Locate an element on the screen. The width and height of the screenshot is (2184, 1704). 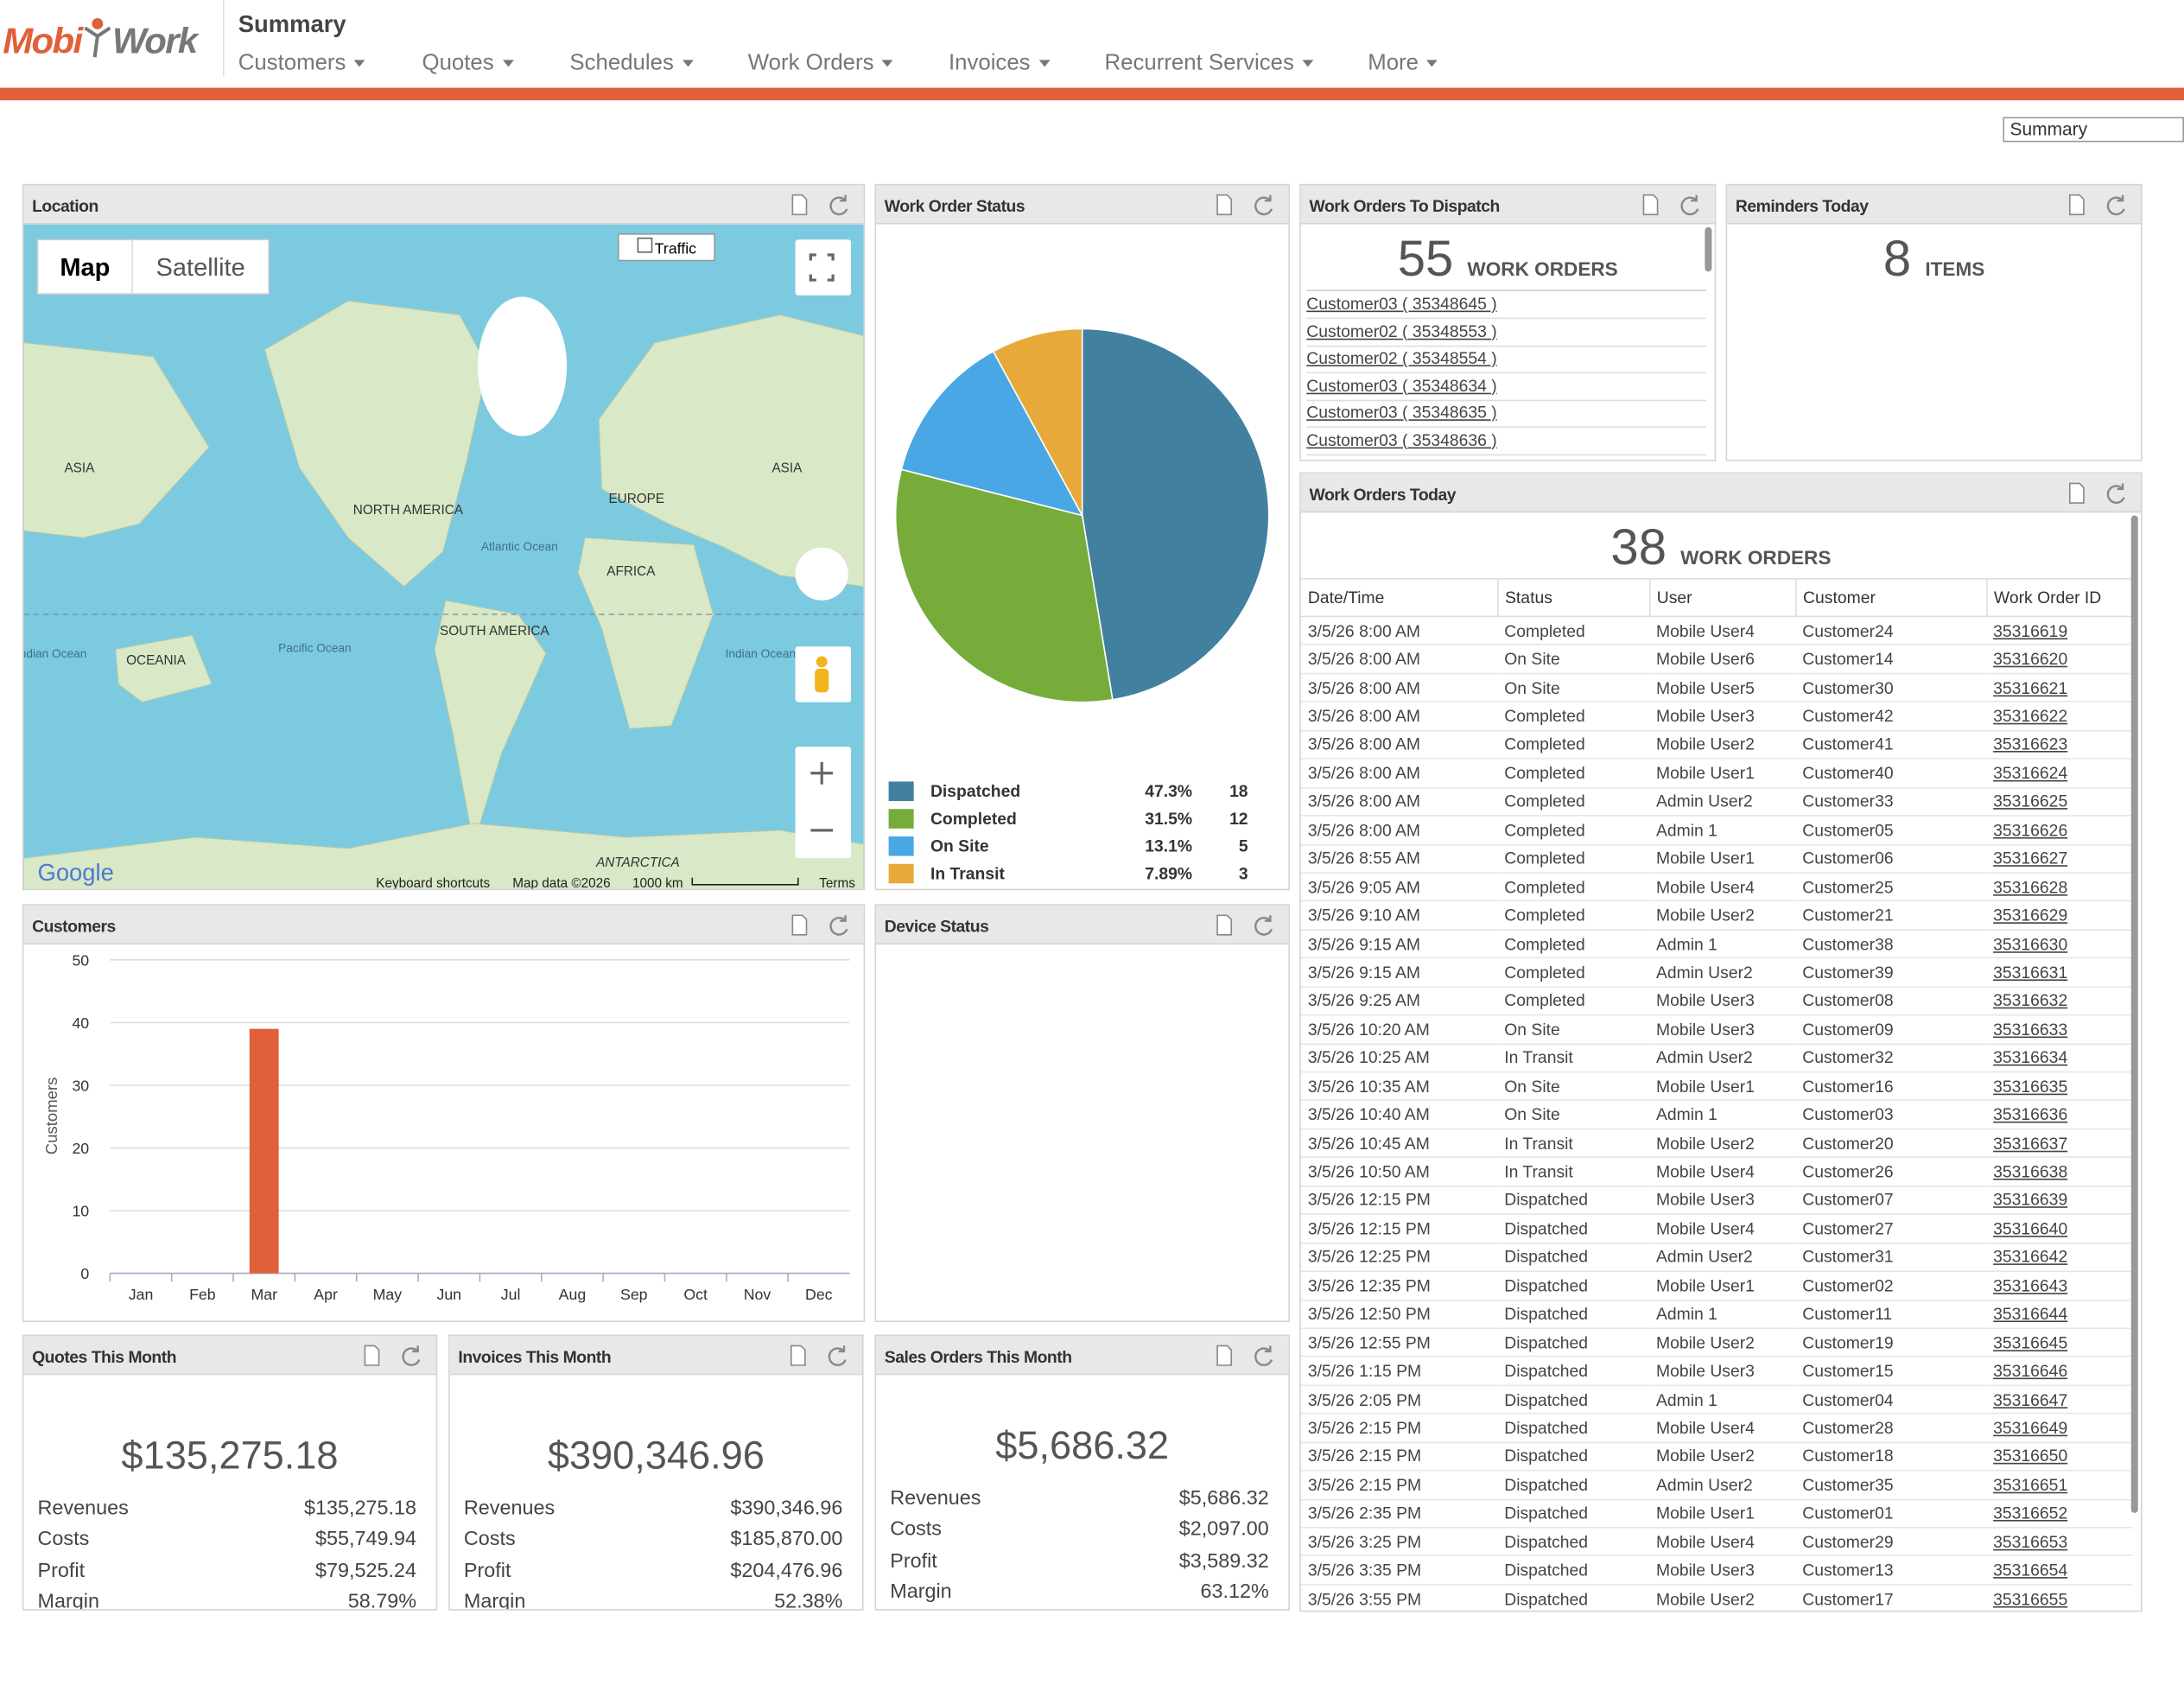
money-total: $390,346.96 is located at coordinates (656, 1455).